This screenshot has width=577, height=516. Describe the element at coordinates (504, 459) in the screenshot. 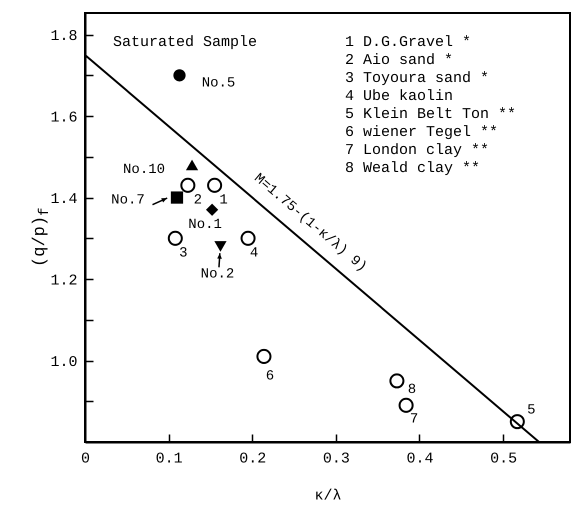

I see `x-tick-label: 0.5` at that location.